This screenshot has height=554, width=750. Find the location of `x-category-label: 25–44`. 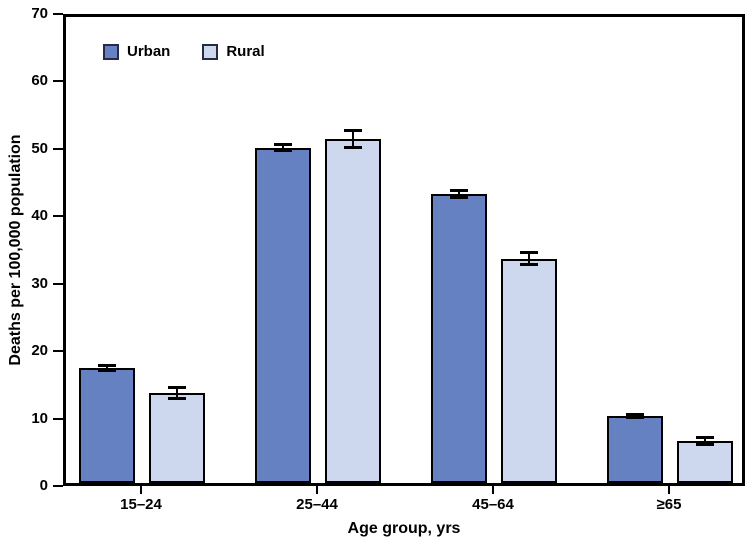

x-category-label: 25–44 is located at coordinates (317, 504).